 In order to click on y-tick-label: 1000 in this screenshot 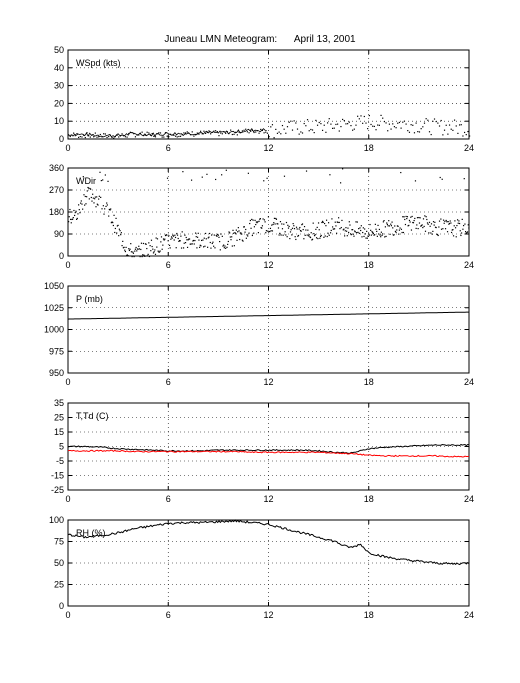, I will do `click(54, 330)`.